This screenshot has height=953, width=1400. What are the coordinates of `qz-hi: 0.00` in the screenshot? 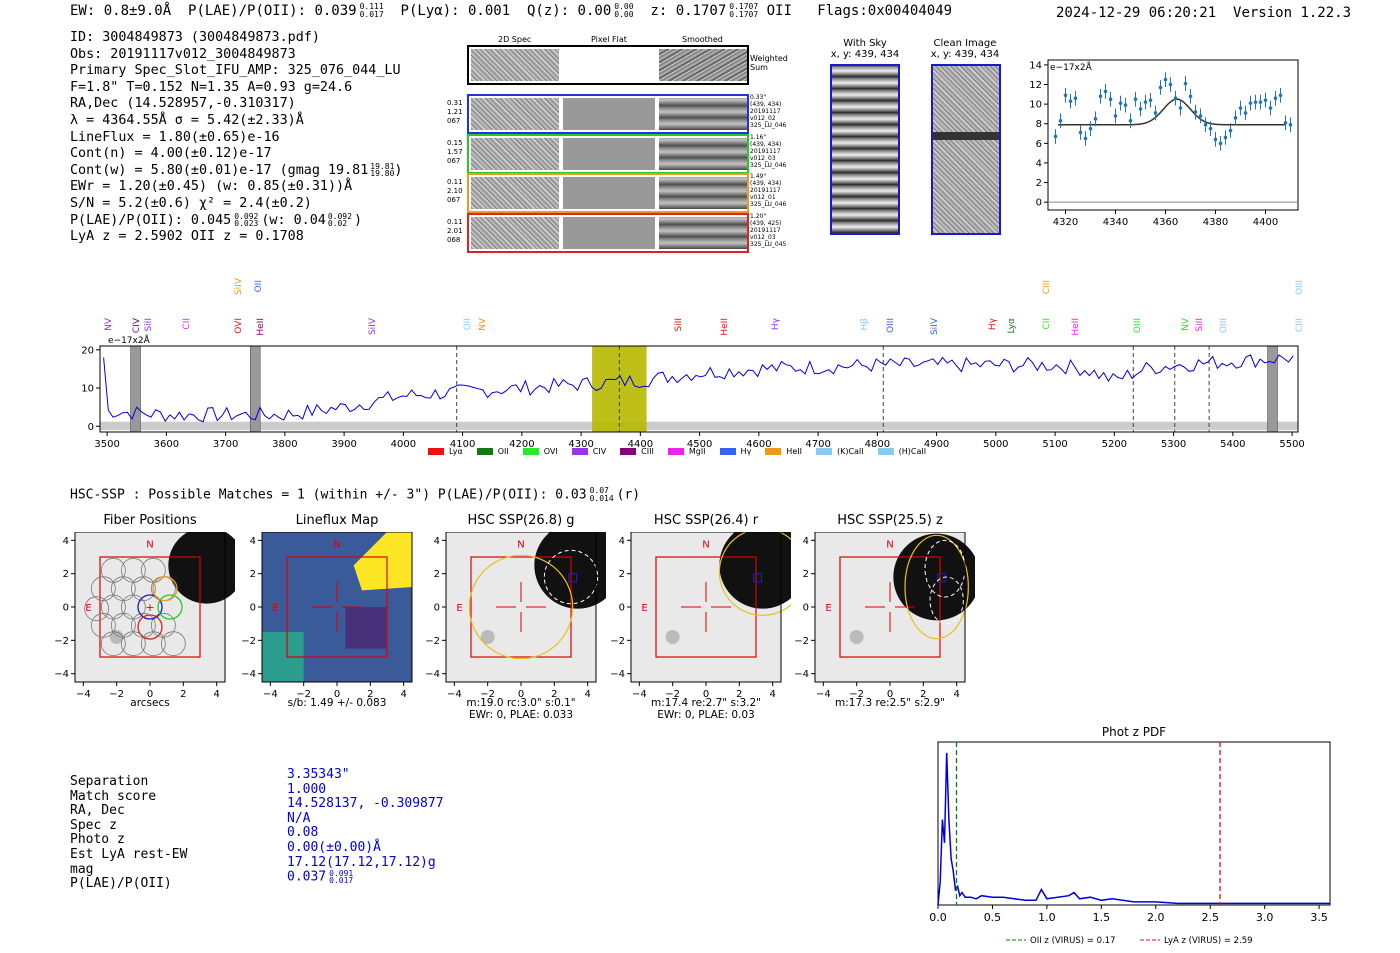 It's located at (624, 6).